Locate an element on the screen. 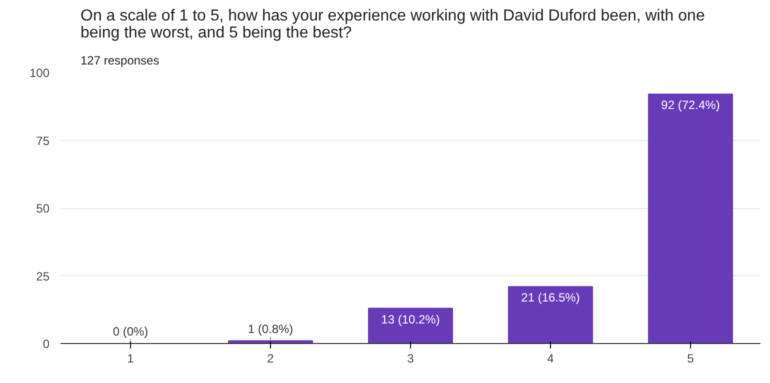 Image resolution: width=770 pixels, height=383 pixels. x-tick-label: 4 is located at coordinates (550, 359).